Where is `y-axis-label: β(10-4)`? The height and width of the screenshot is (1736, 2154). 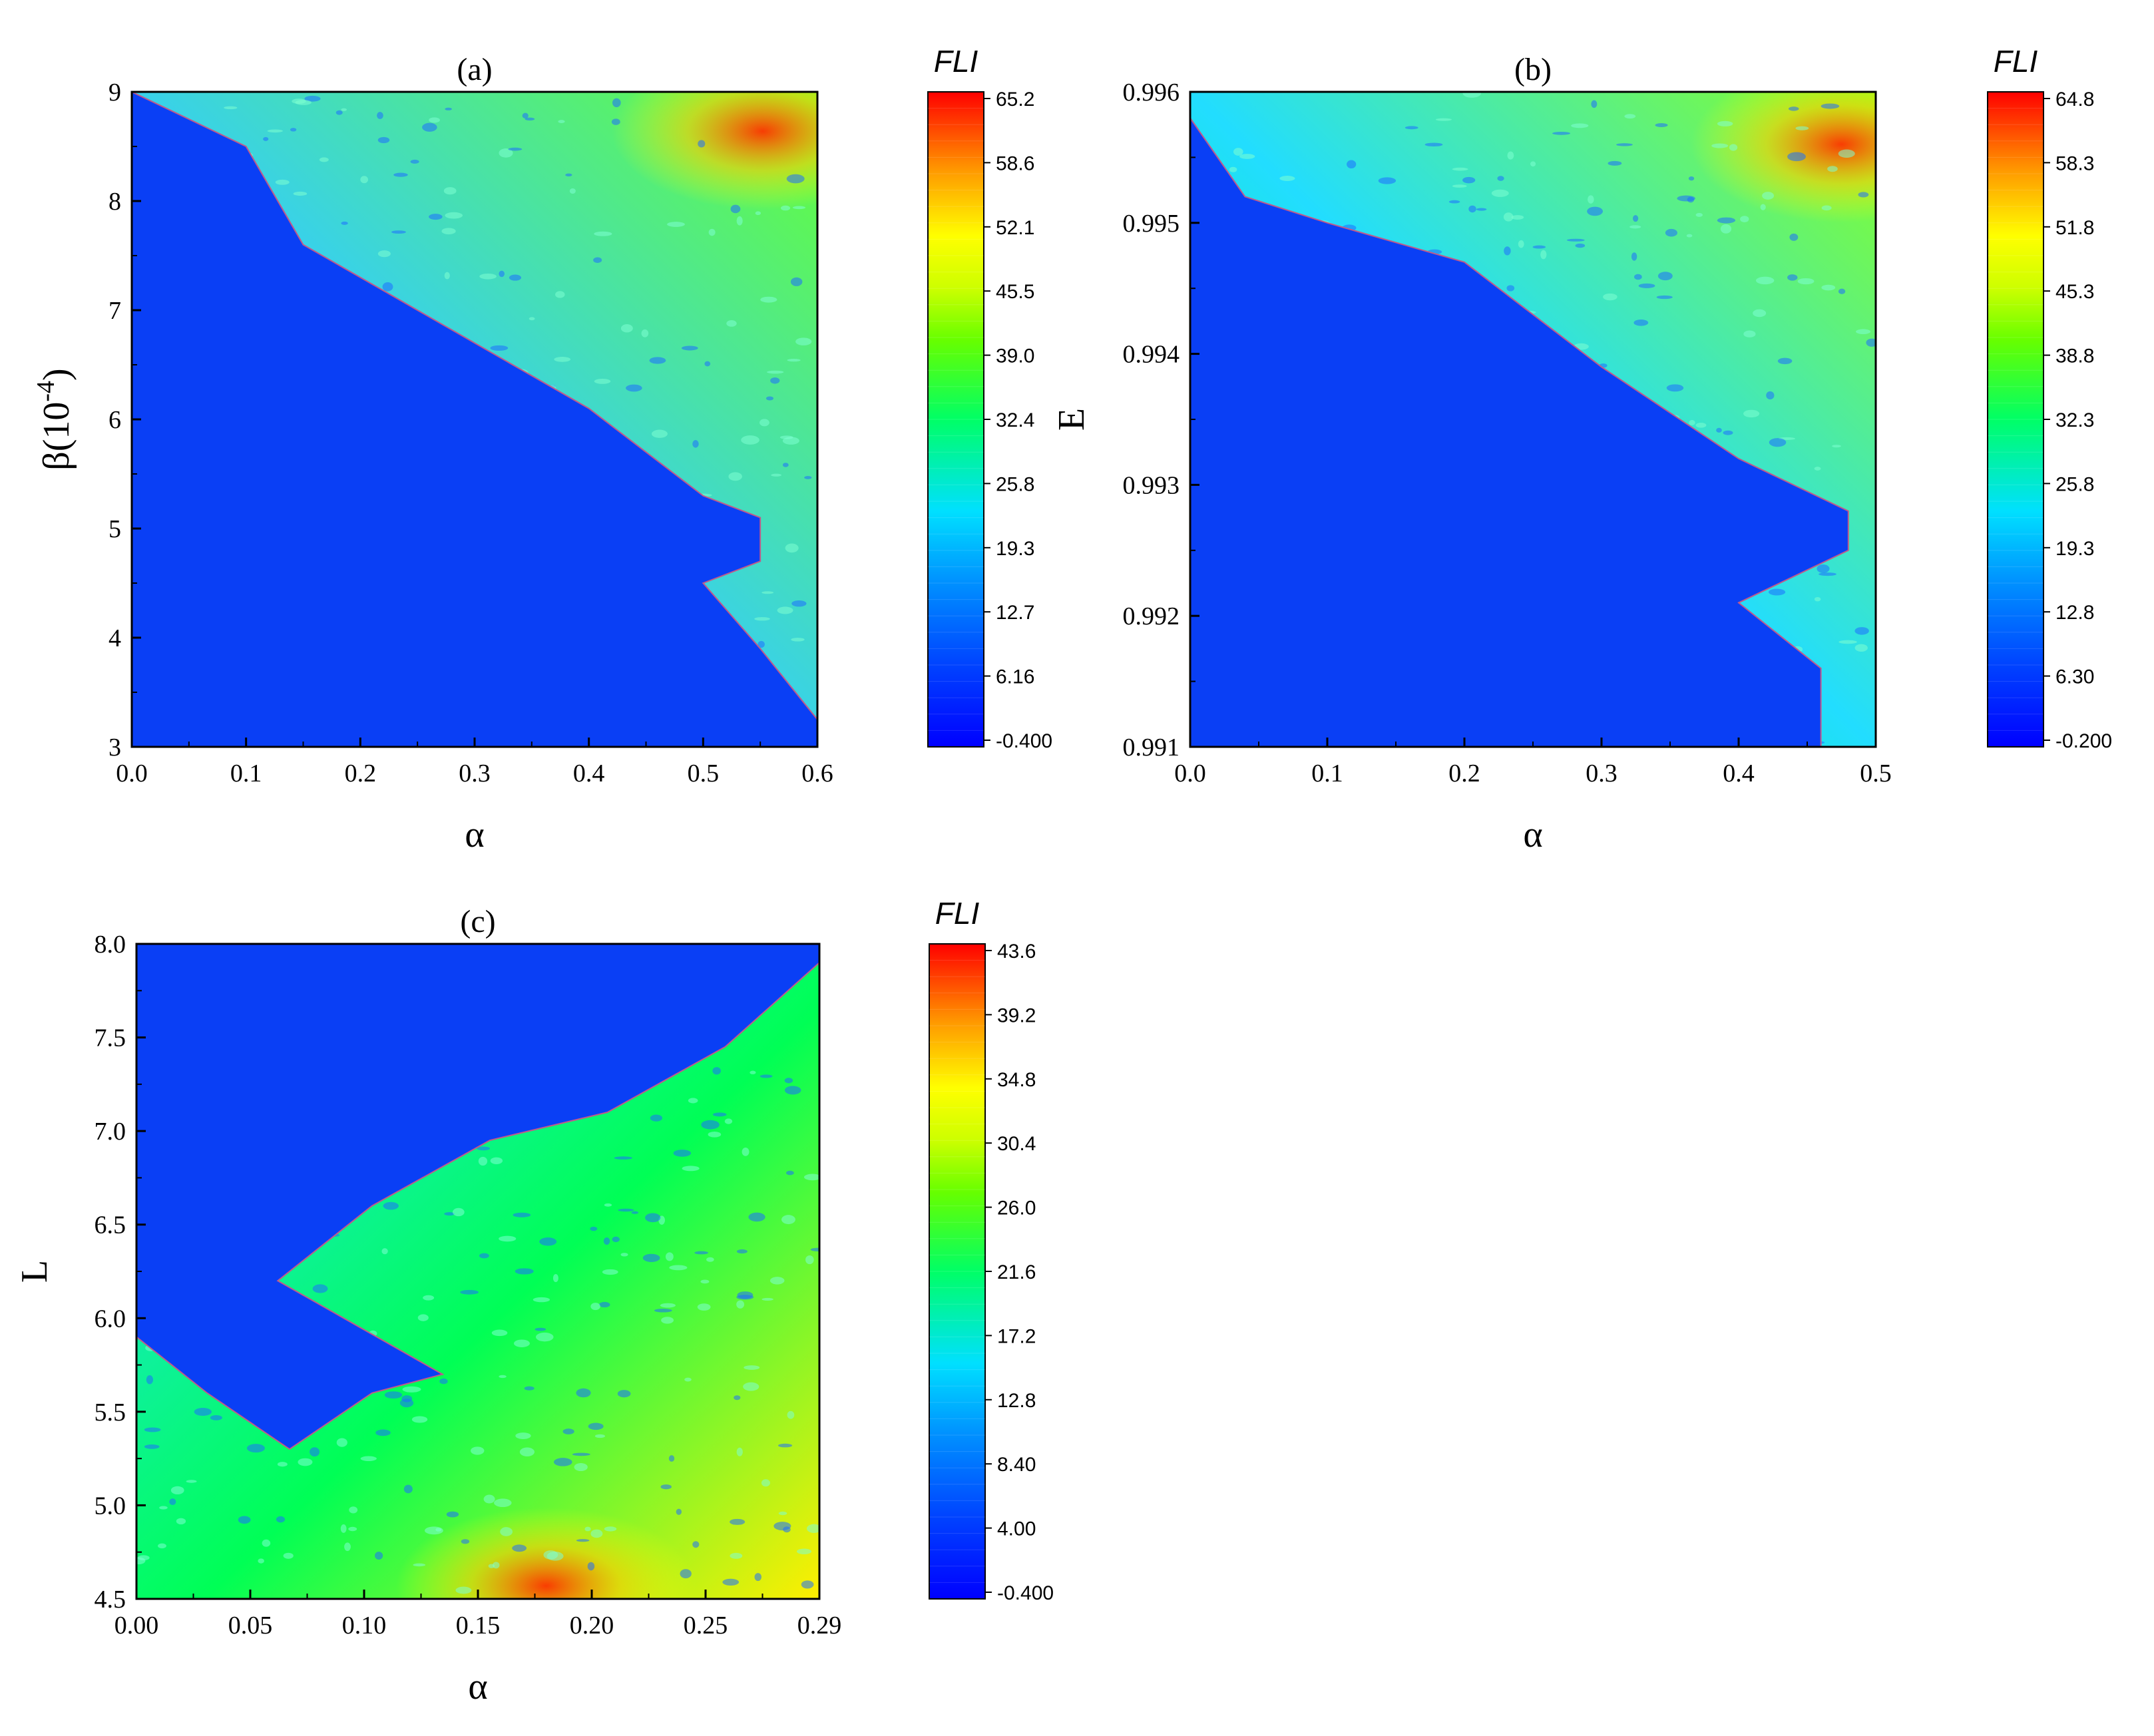
y-axis-label: β(10-4) is located at coordinates (54, 419).